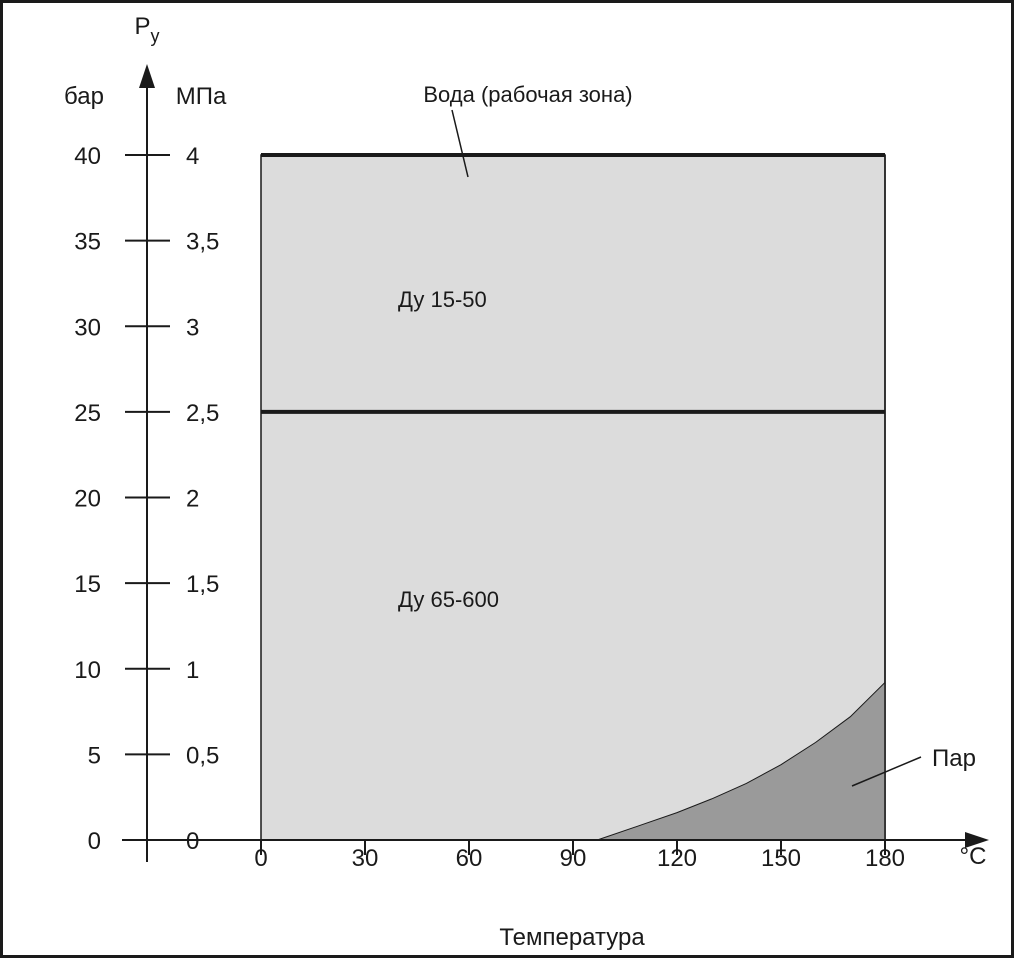 Image resolution: width=1014 pixels, height=958 pixels. I want to click on y-tick-label-mpa: 2,5, so click(202, 413).